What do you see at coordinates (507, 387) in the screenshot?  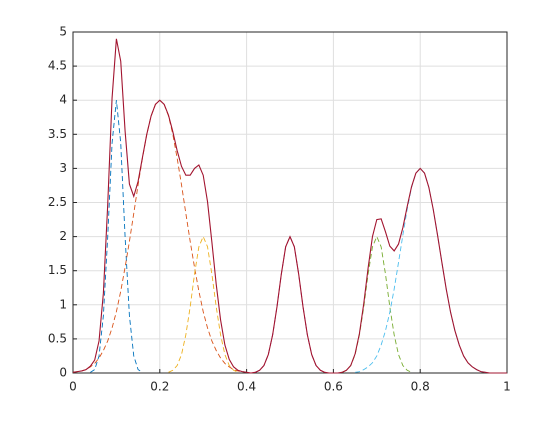 I see `x-tick-label: 1` at bounding box center [507, 387].